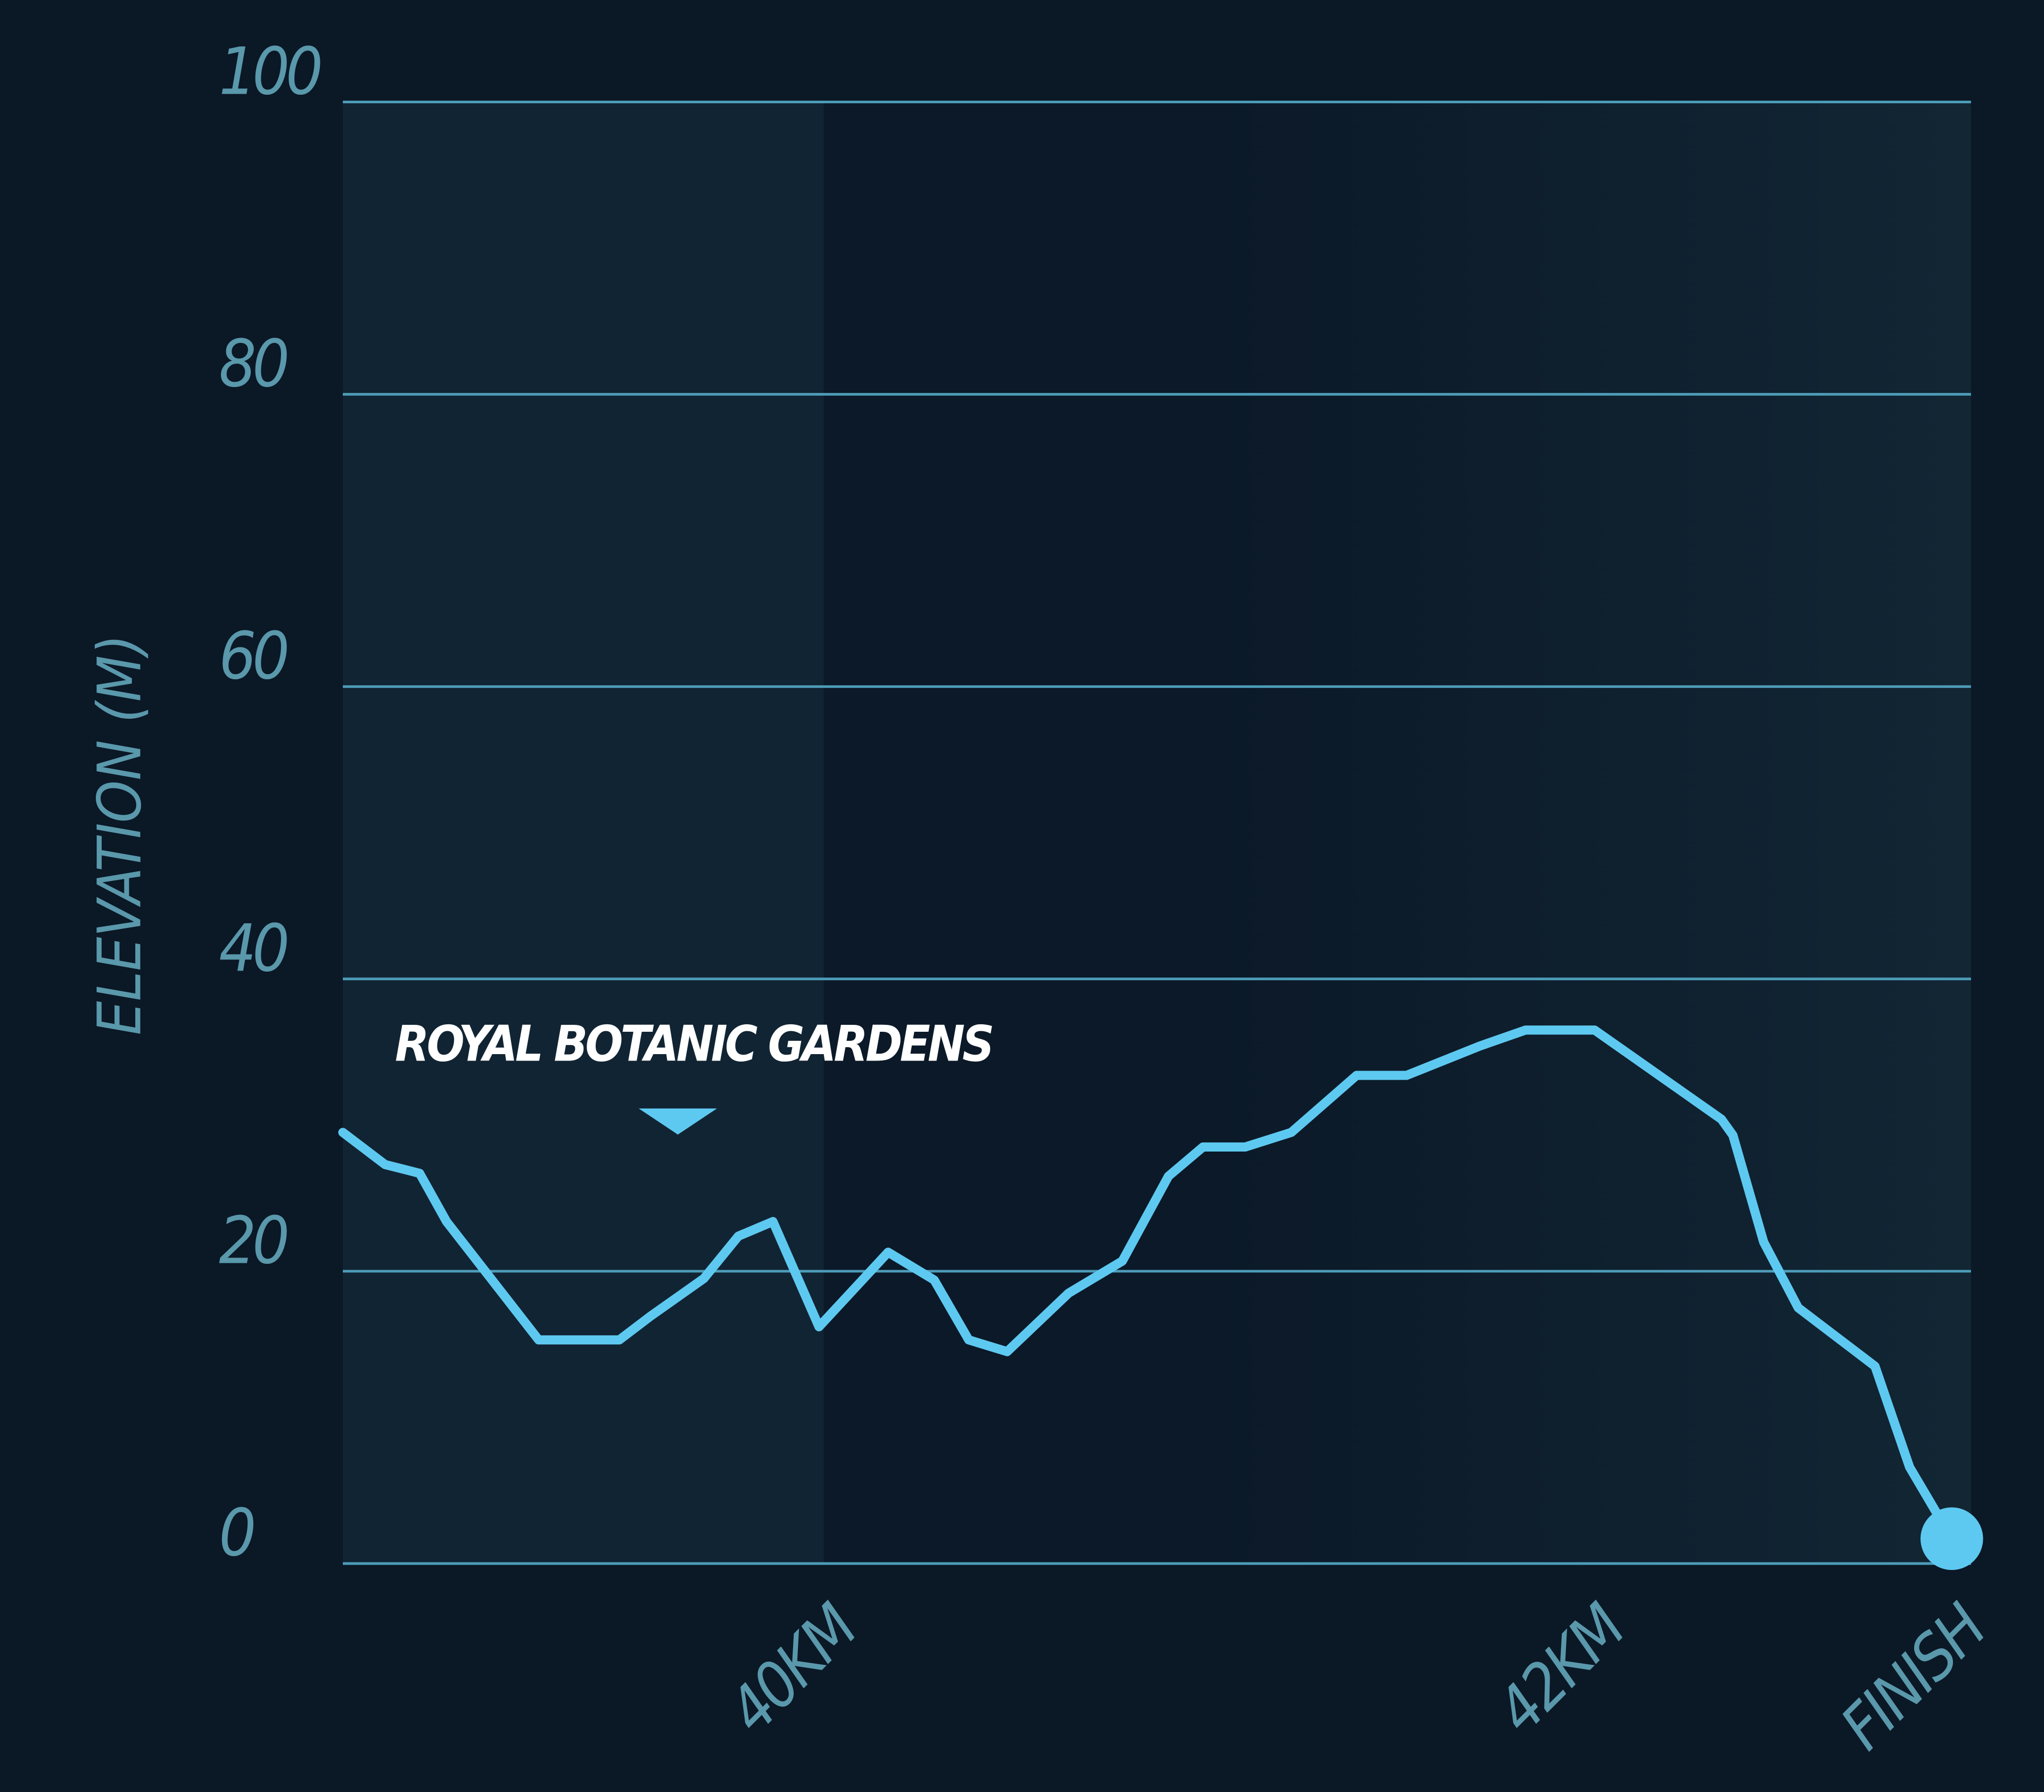 The width and height of the screenshot is (2044, 1792). What do you see at coordinates (678, 1121) in the screenshot?
I see `annotation-pointer` at bounding box center [678, 1121].